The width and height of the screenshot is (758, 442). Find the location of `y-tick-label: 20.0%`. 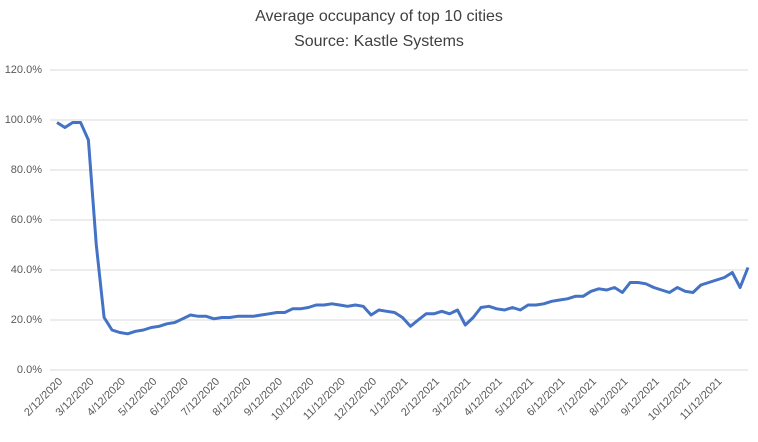

y-tick-label: 20.0% is located at coordinates (26, 320).